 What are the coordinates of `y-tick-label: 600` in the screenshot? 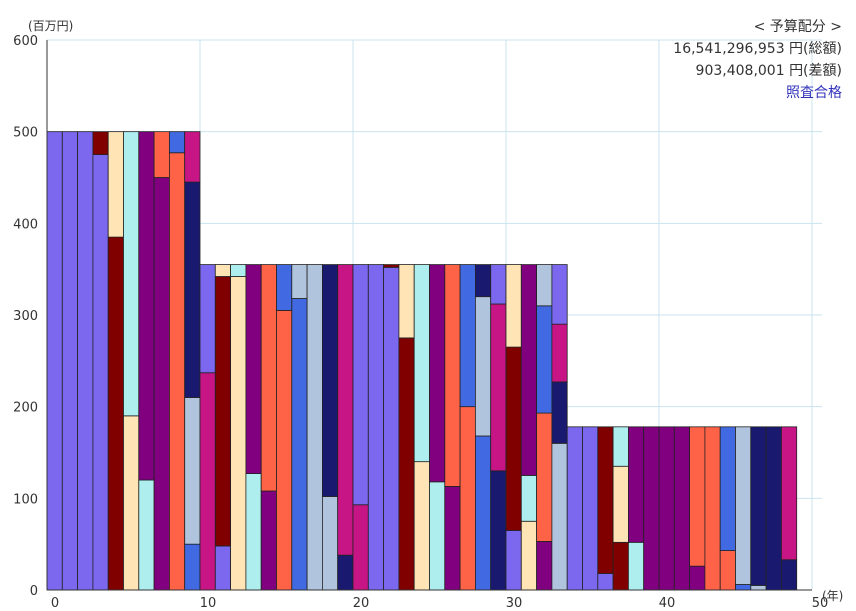 It's located at (25, 41).